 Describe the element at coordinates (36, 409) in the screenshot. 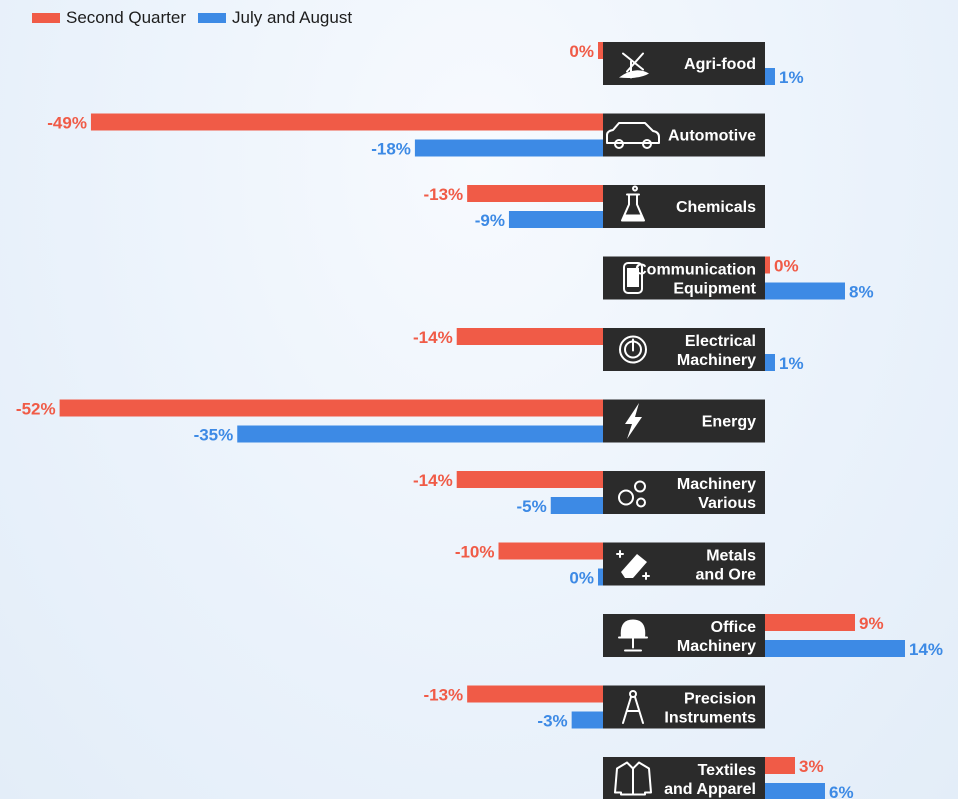

I see `value-label-second-quarter-energy: -52%` at that location.